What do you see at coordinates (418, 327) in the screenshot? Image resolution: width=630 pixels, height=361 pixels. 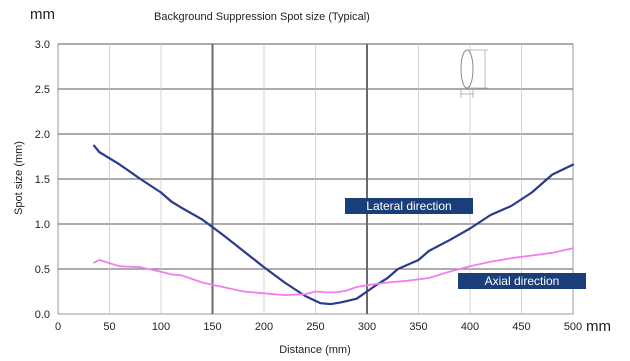 I see `x-tick-label: 350` at bounding box center [418, 327].